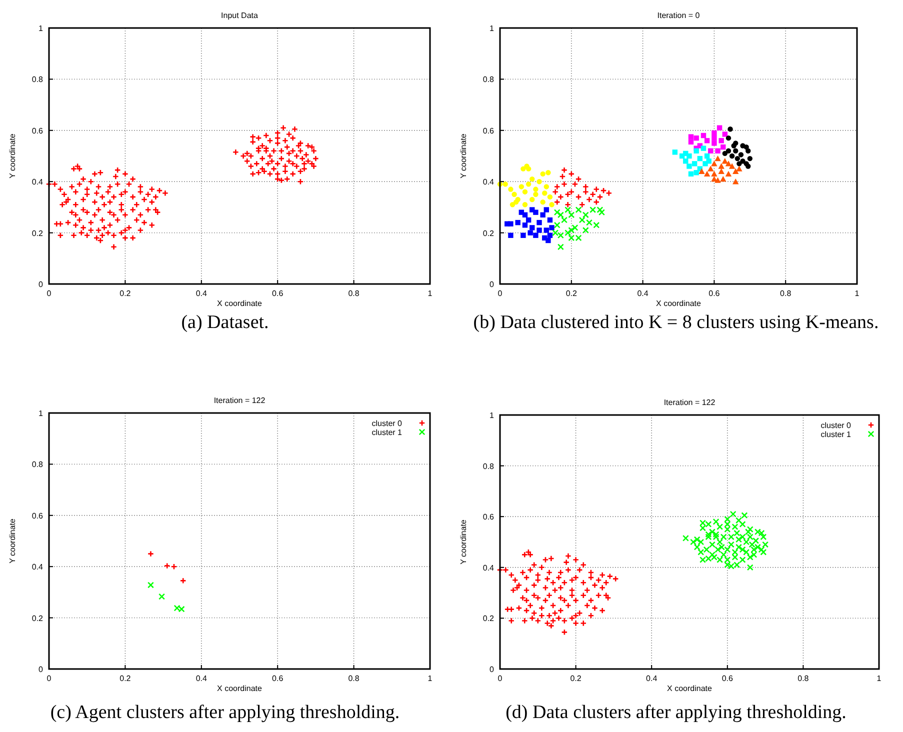 The width and height of the screenshot is (903, 732). I want to click on y-axis-title: Y coordinate, so click(463, 155).